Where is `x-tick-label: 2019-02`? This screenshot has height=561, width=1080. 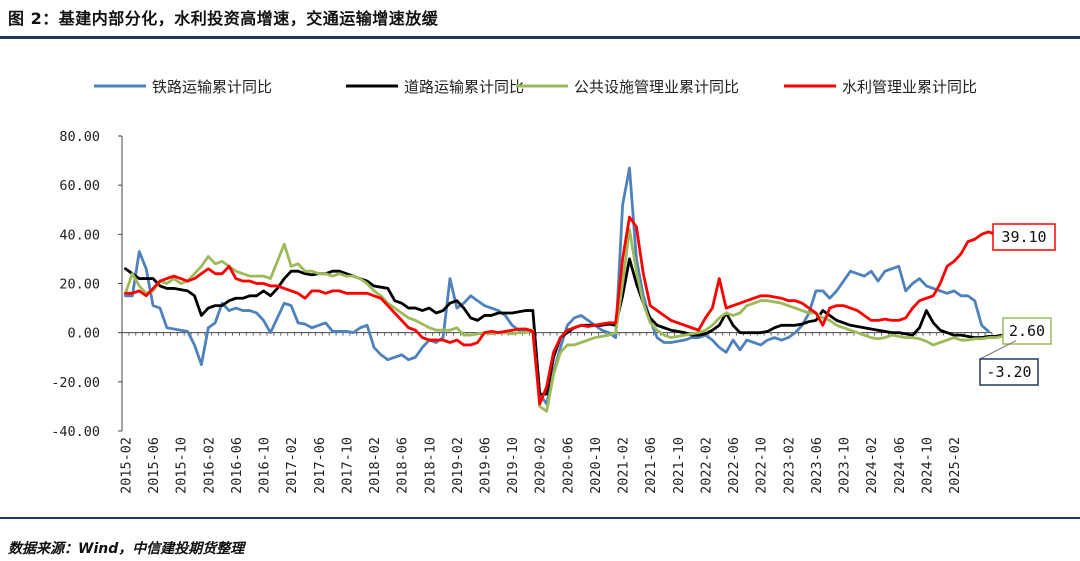
x-tick-label: 2019-02 is located at coordinates (458, 465).